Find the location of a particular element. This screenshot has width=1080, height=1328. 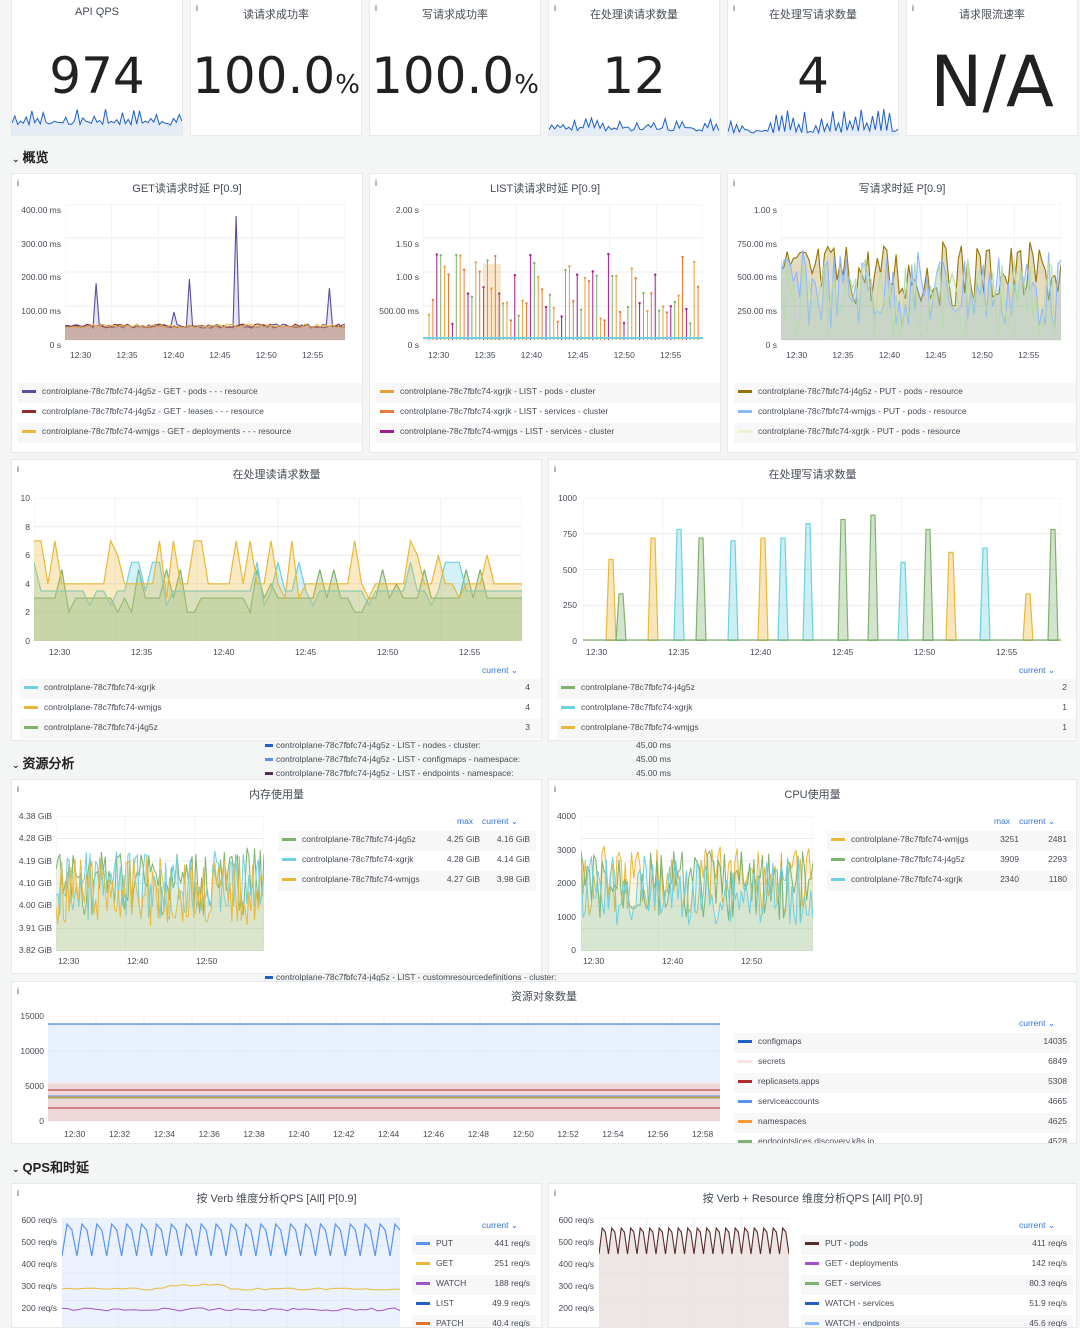

legend-item: WATCH - services is located at coordinates (849, 1303).